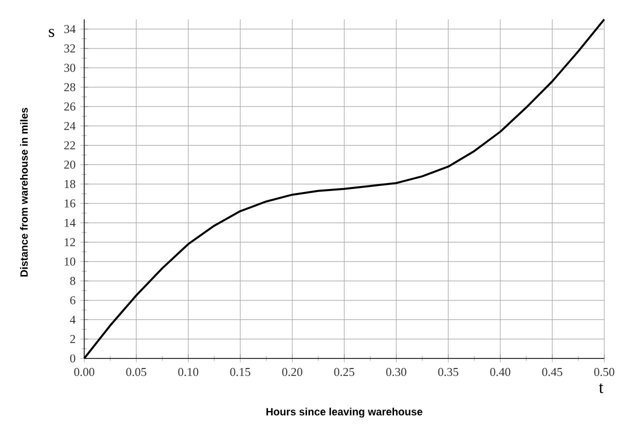  Describe the element at coordinates (73, 280) in the screenshot. I see `y-tick-label: 8` at that location.